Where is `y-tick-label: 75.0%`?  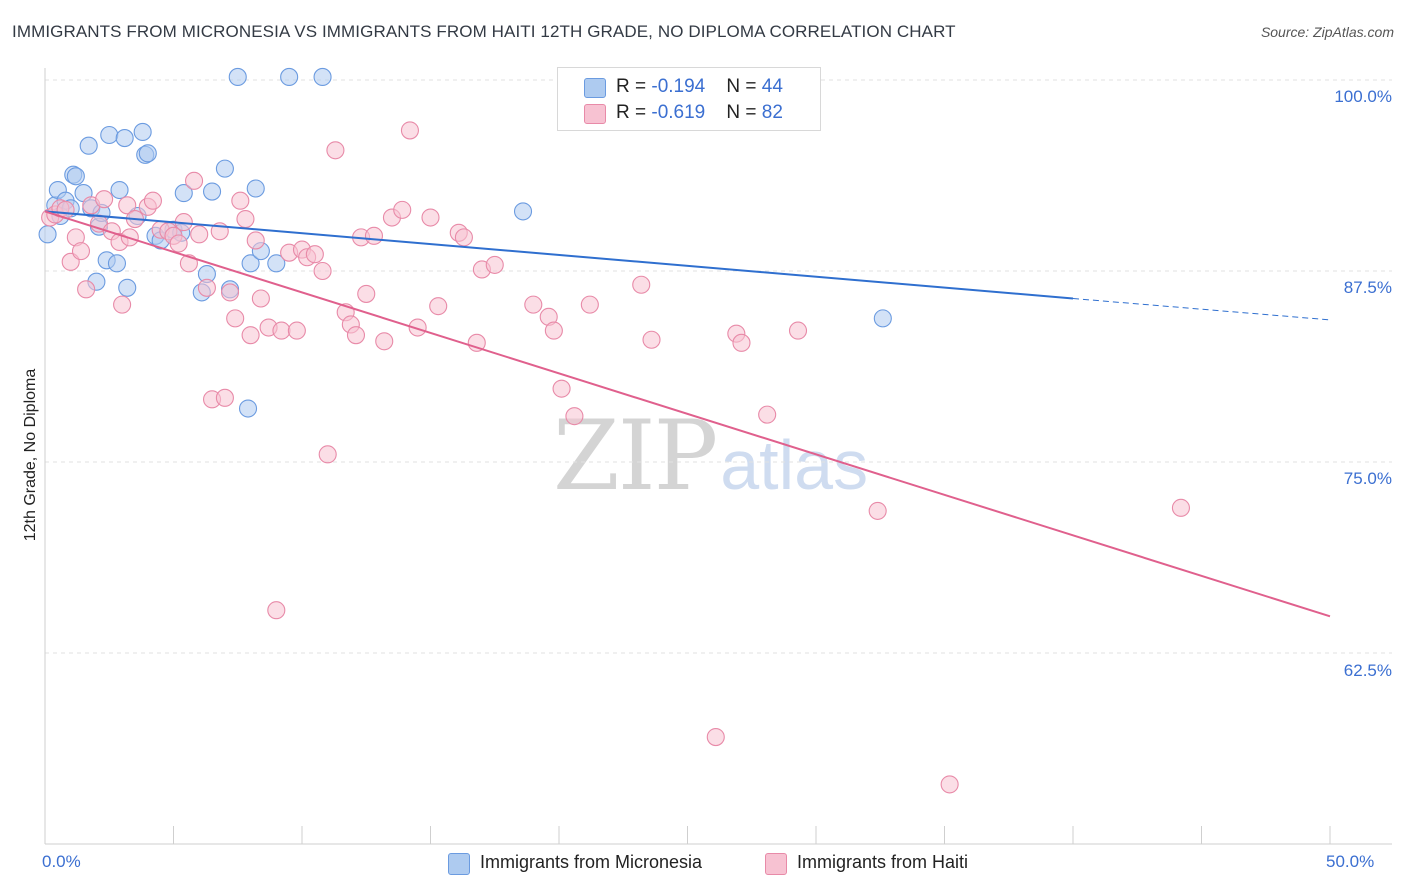
y-tick-label: 75.0% is located at coordinates (1367, 478).